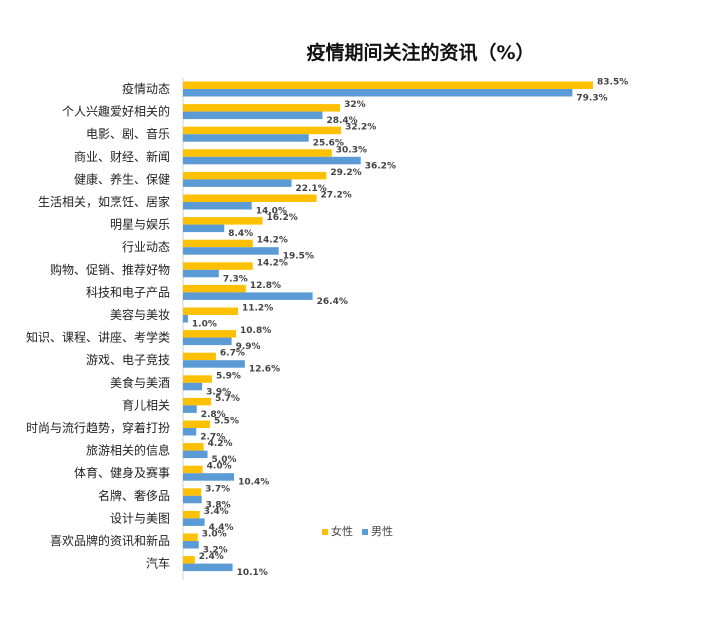 The image size is (726, 622). I want to click on category-label: 购物、促销、推荐好物, so click(110, 269).